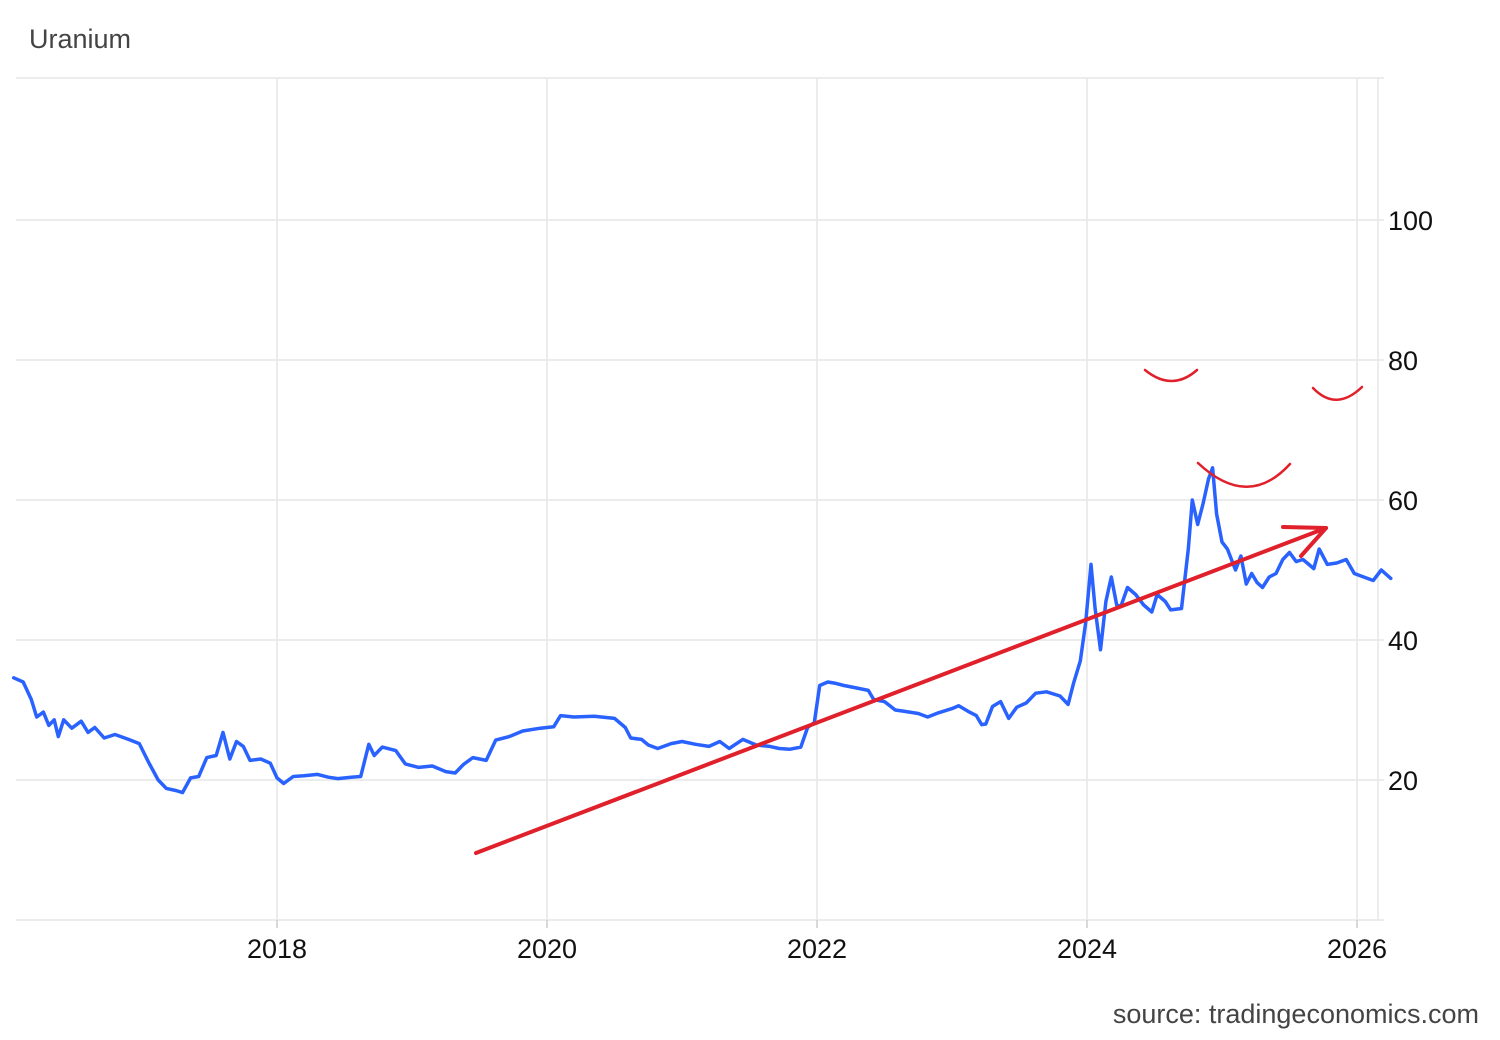 The height and width of the screenshot is (1040, 1500). I want to click on x-tick-label: 2018, so click(277, 949).